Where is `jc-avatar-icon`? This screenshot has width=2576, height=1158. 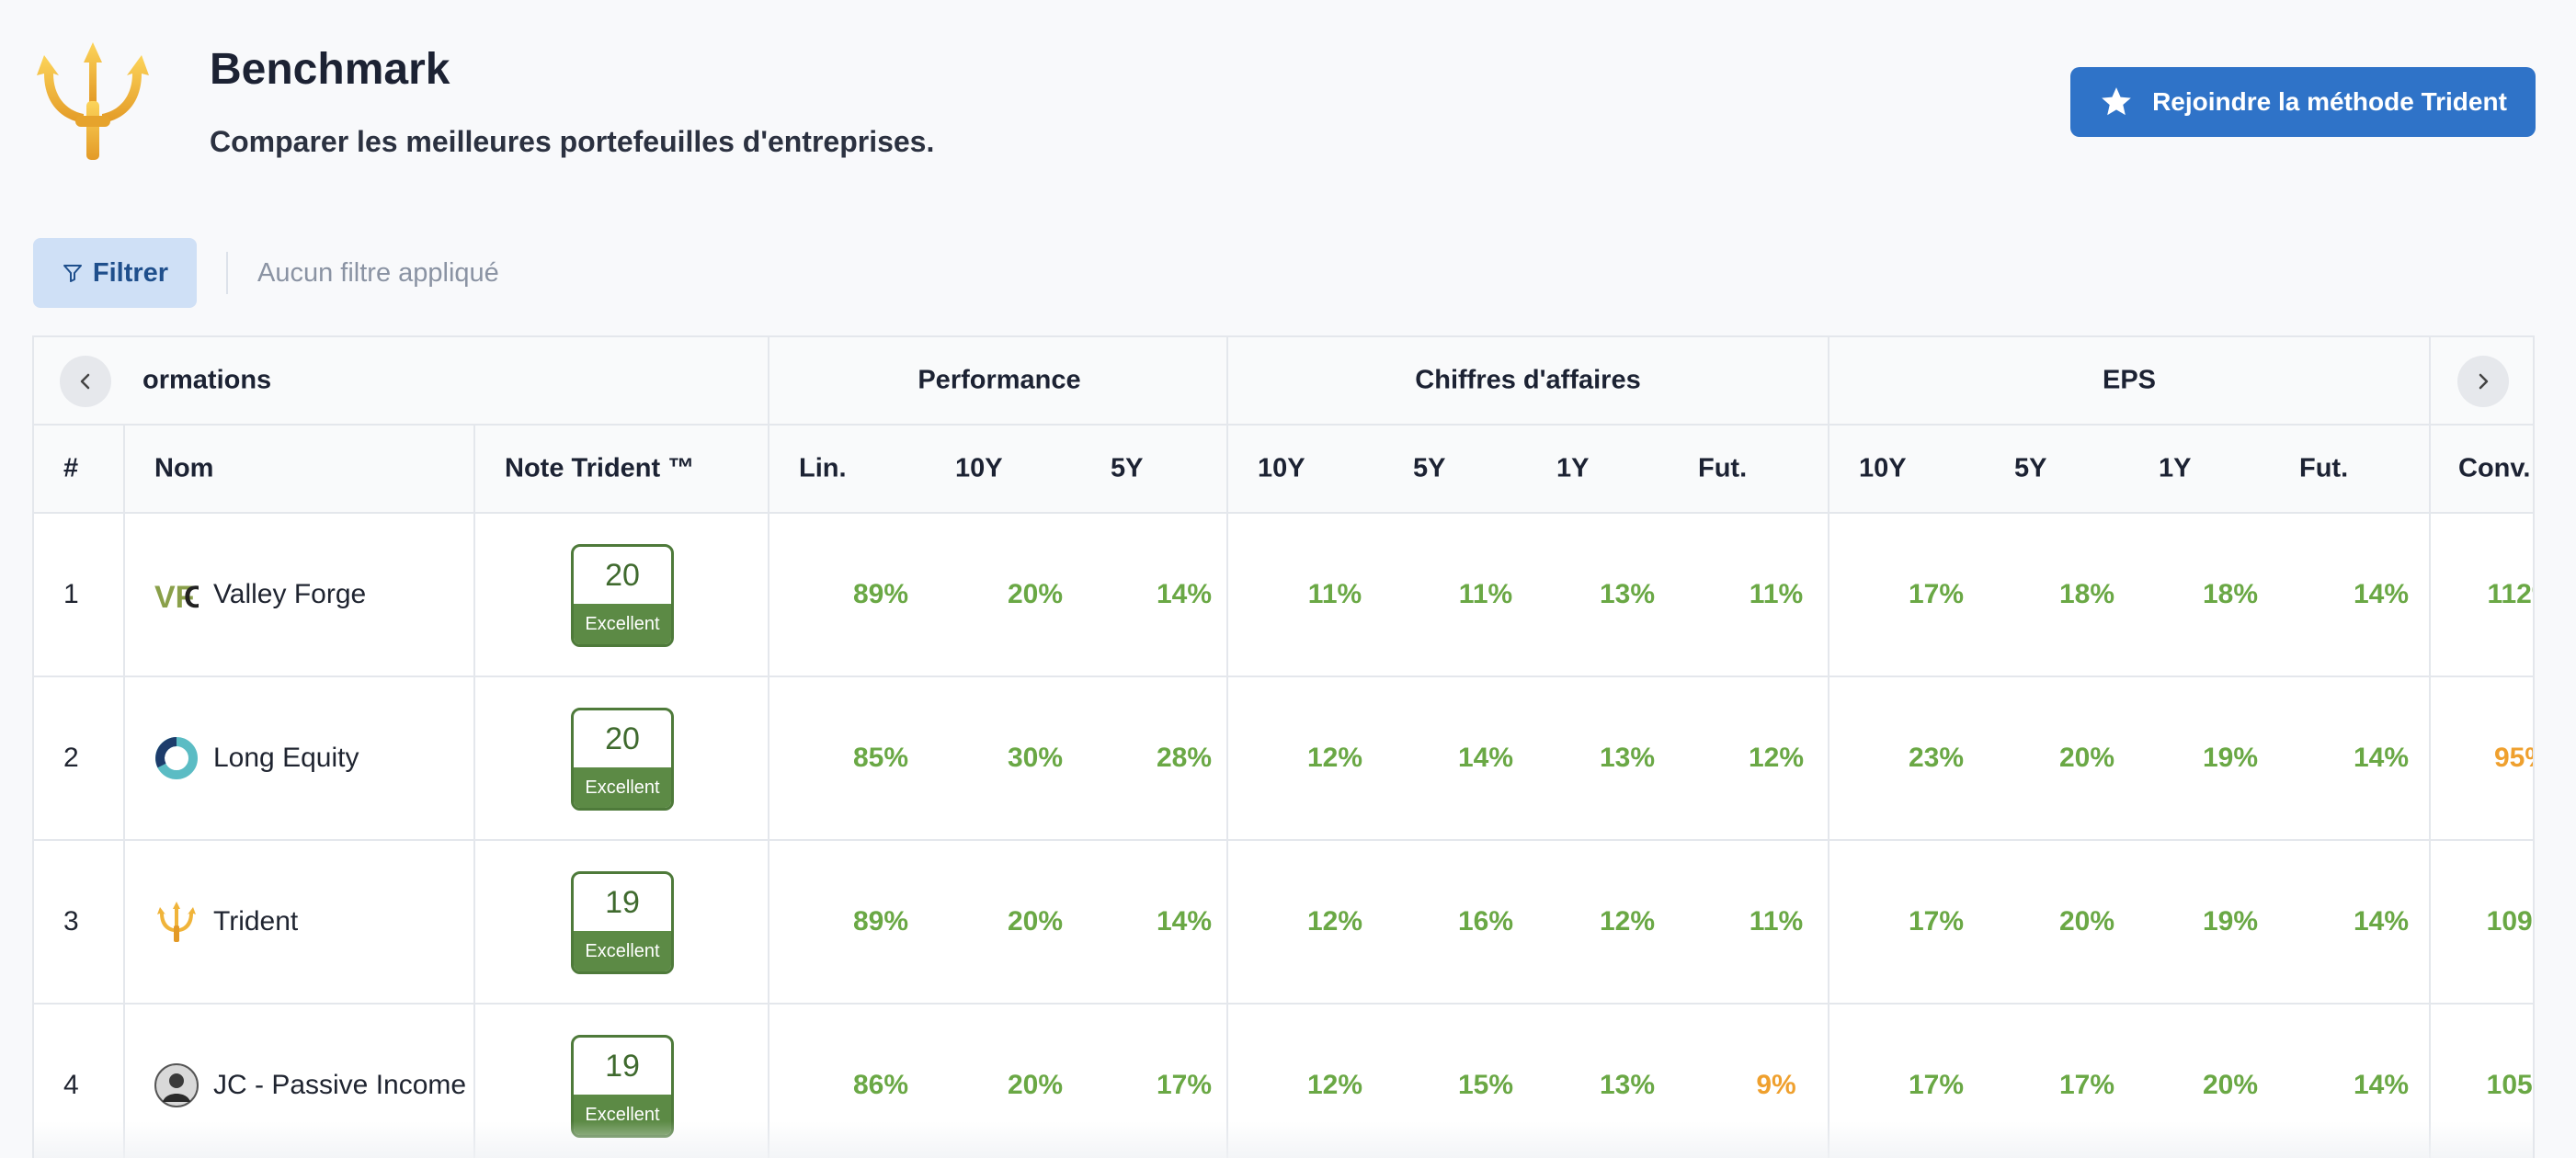
jc-avatar-icon is located at coordinates (176, 1085).